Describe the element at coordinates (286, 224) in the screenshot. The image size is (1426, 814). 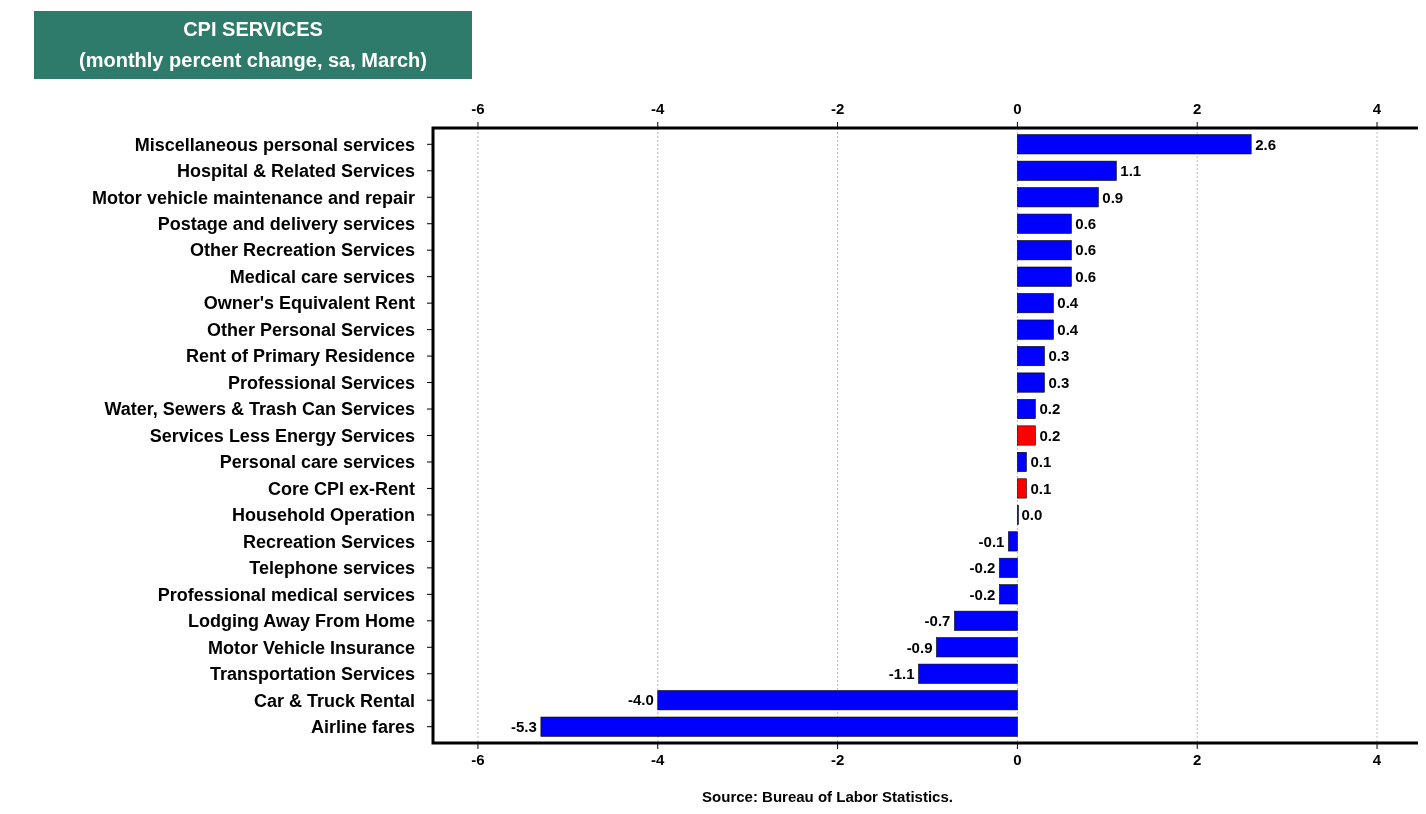
I see `y-tick-label: Postage and delivery services` at that location.